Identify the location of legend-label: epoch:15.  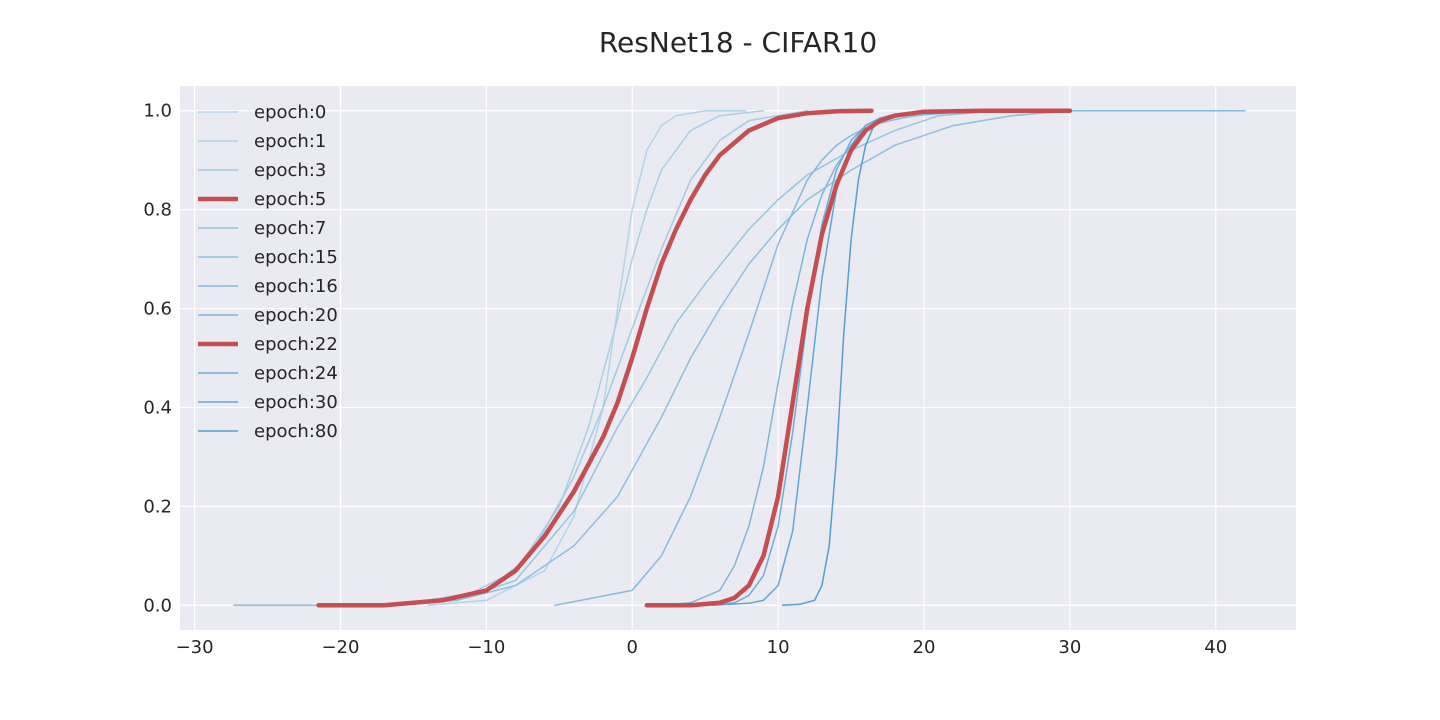
(296, 257).